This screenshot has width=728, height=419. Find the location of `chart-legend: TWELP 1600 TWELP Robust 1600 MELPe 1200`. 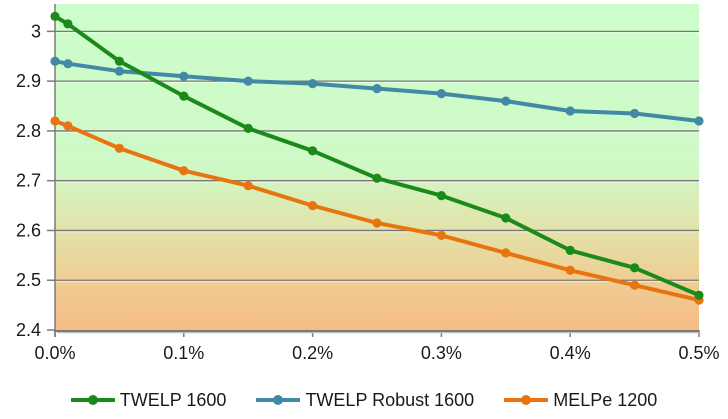

chart-legend: TWELP 1600 TWELP Robust 1600 MELPe 1200 is located at coordinates (364, 400).